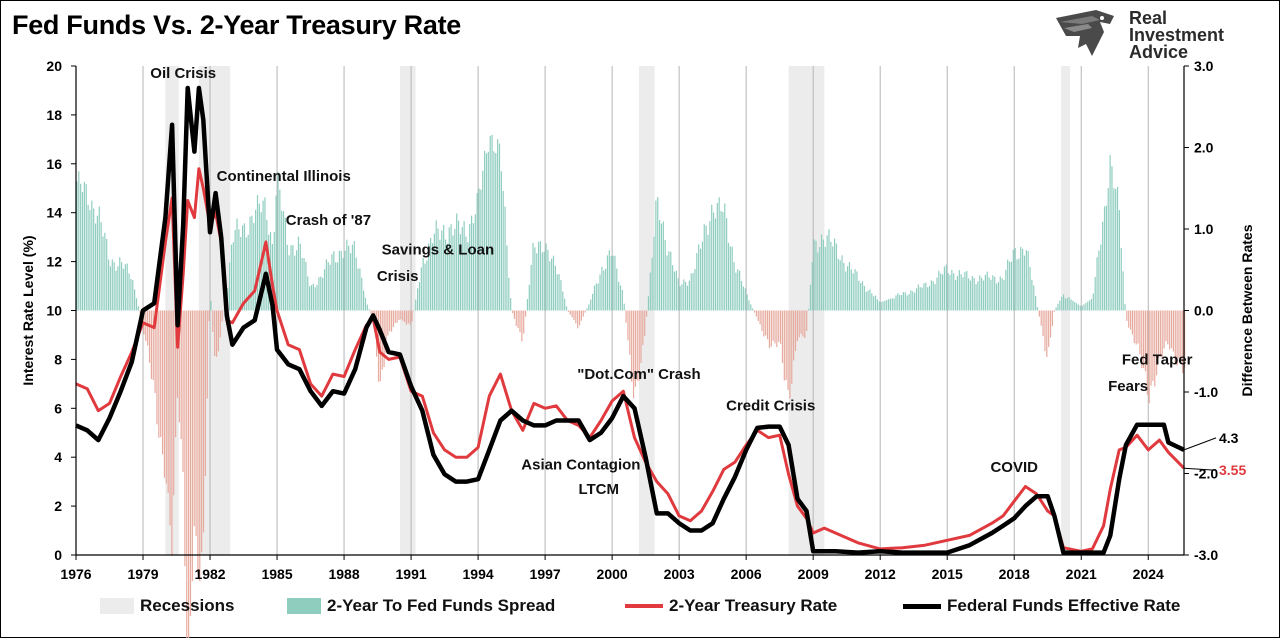  I want to click on logo, so click(1152, 36).